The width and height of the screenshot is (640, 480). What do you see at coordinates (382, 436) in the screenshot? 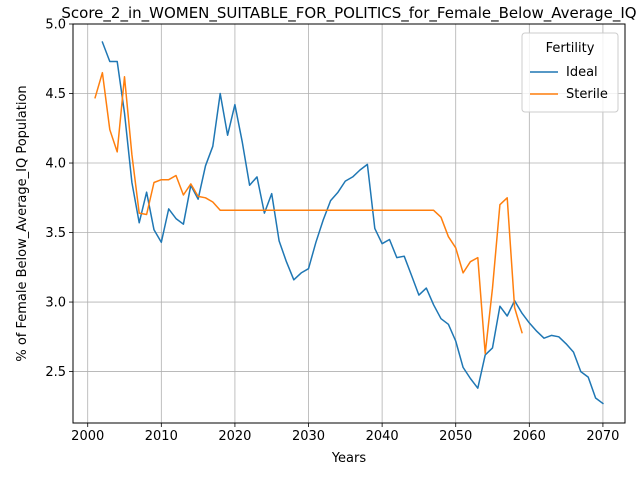
I see `x-tick-label: 2040` at bounding box center [382, 436].